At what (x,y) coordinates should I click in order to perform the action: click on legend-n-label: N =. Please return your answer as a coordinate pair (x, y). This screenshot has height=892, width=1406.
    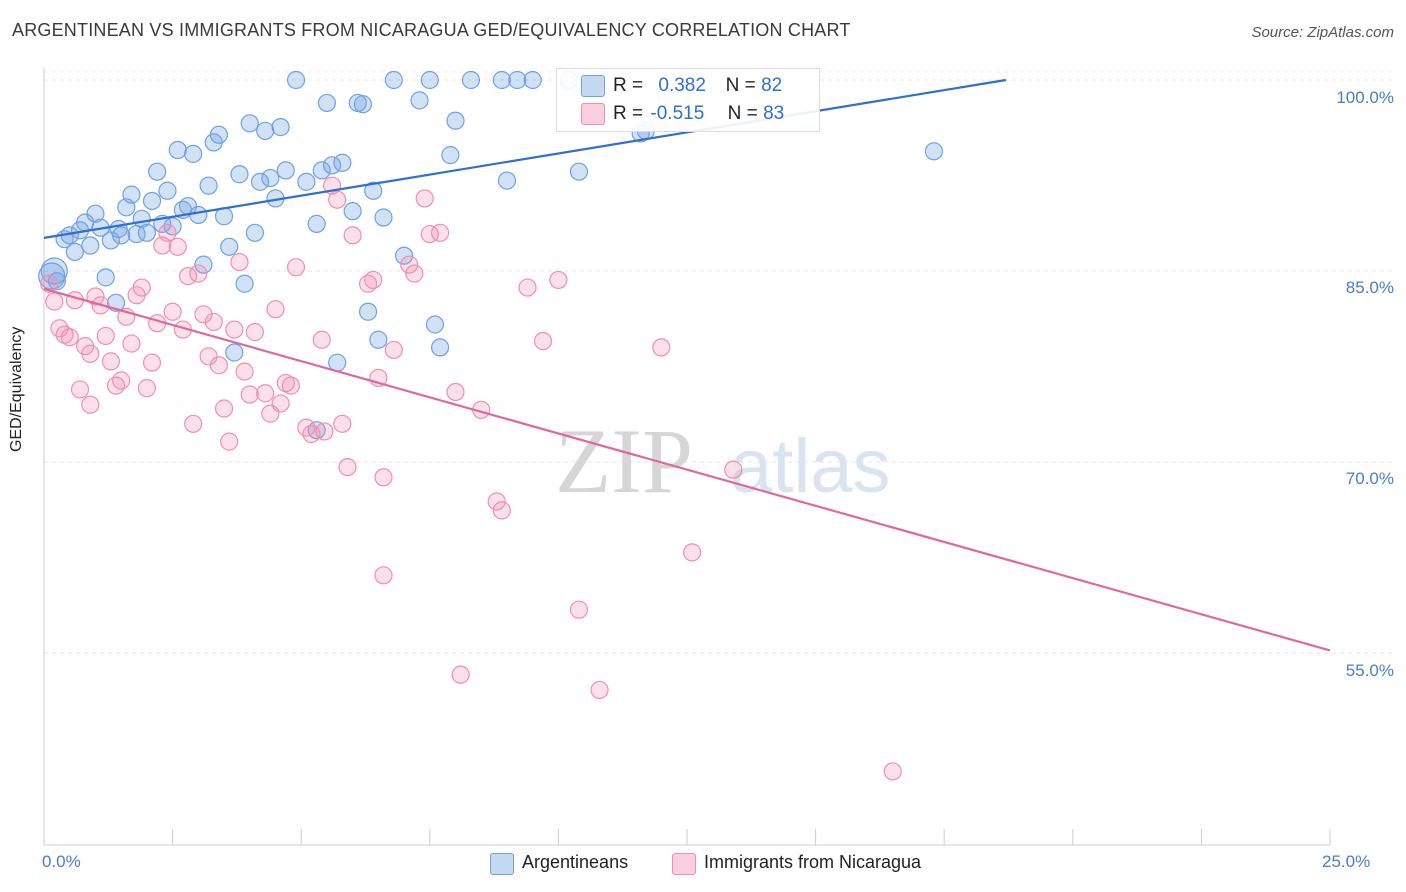
    Looking at the image, I should click on (742, 113).